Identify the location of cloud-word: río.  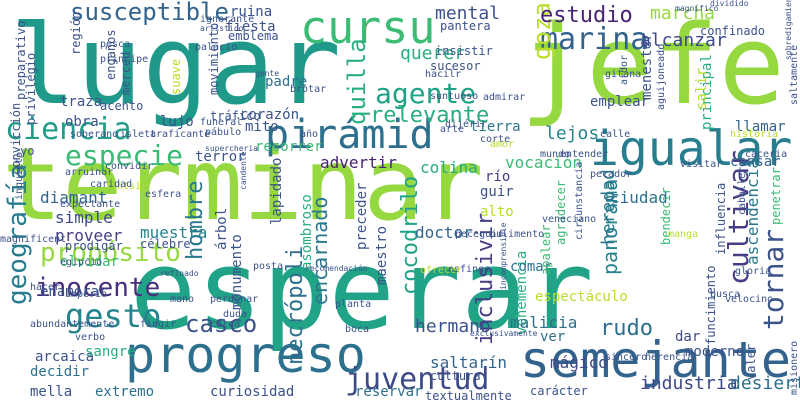
(498, 177).